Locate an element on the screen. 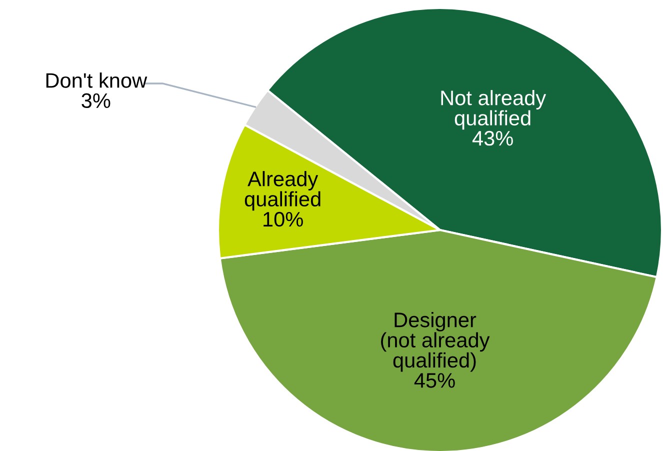  data-label: 3% is located at coordinates (96, 100).